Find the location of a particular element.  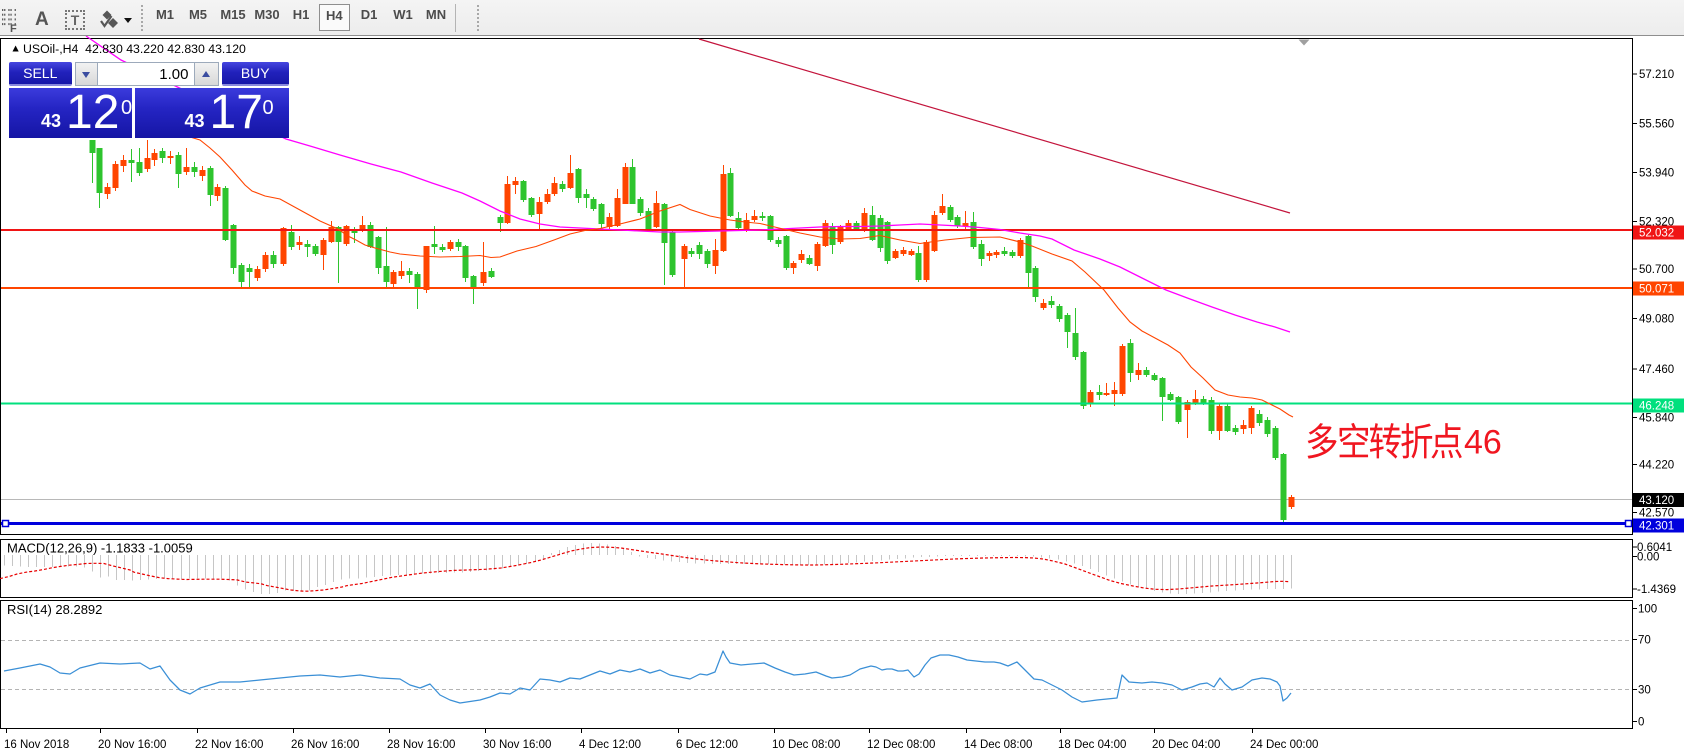

svg-text: 30 Nov 16:00 is located at coordinates (517, 745).